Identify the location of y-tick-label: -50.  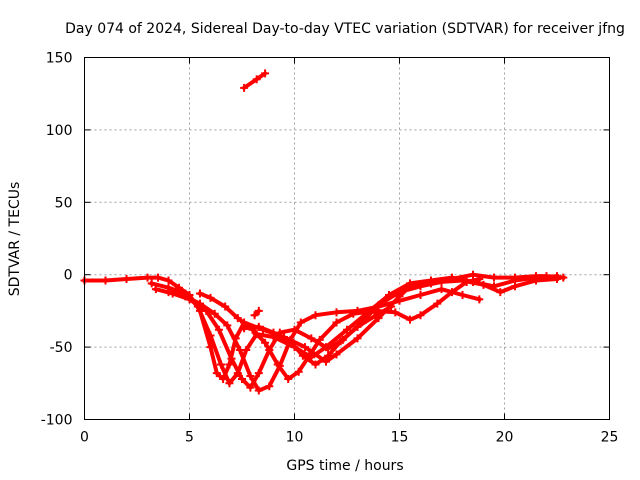
(61, 348).